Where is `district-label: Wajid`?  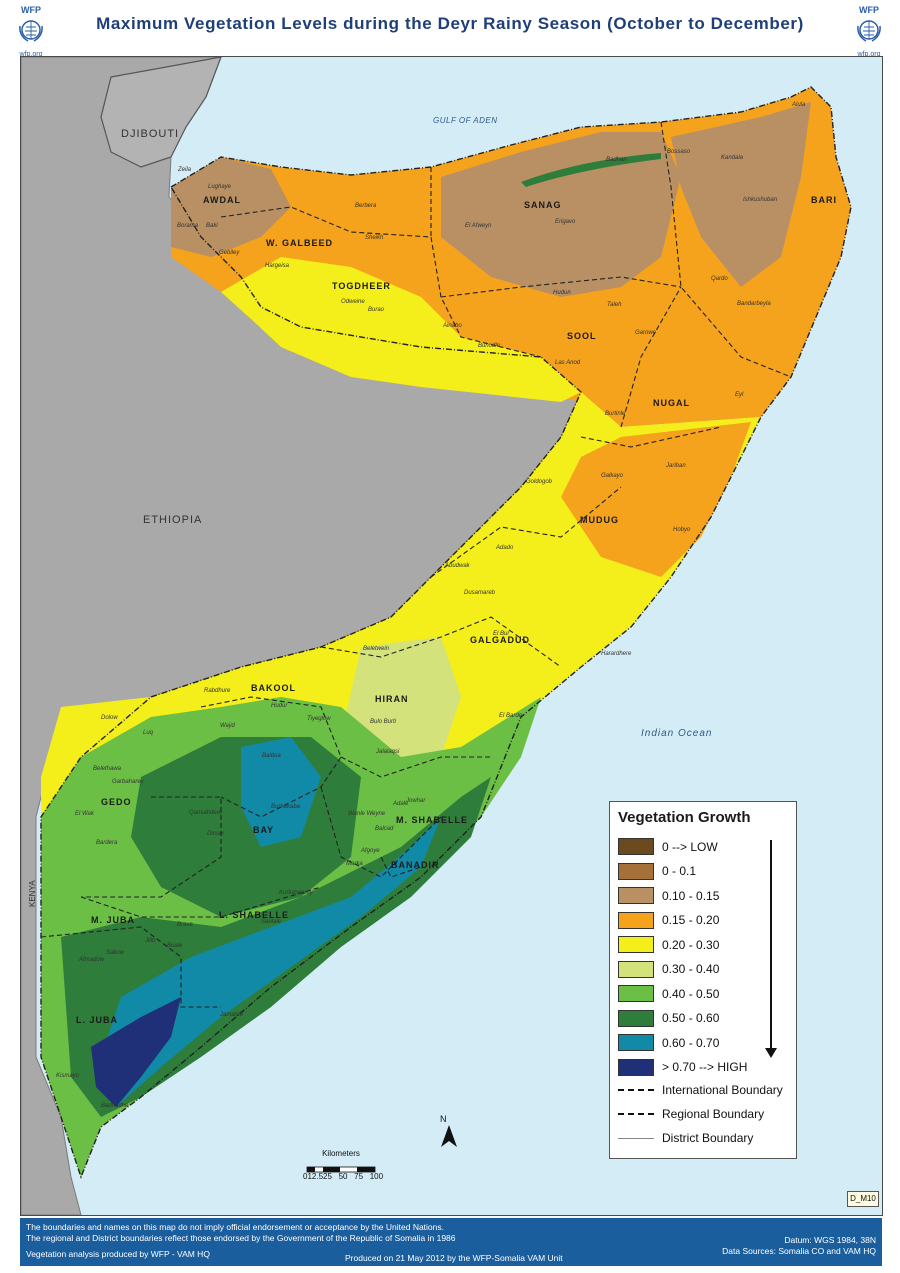 district-label: Wajid is located at coordinates (228, 726).